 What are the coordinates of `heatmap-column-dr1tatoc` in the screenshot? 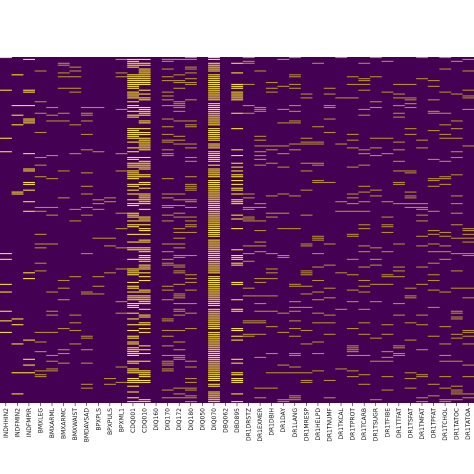 It's located at (456, 230).